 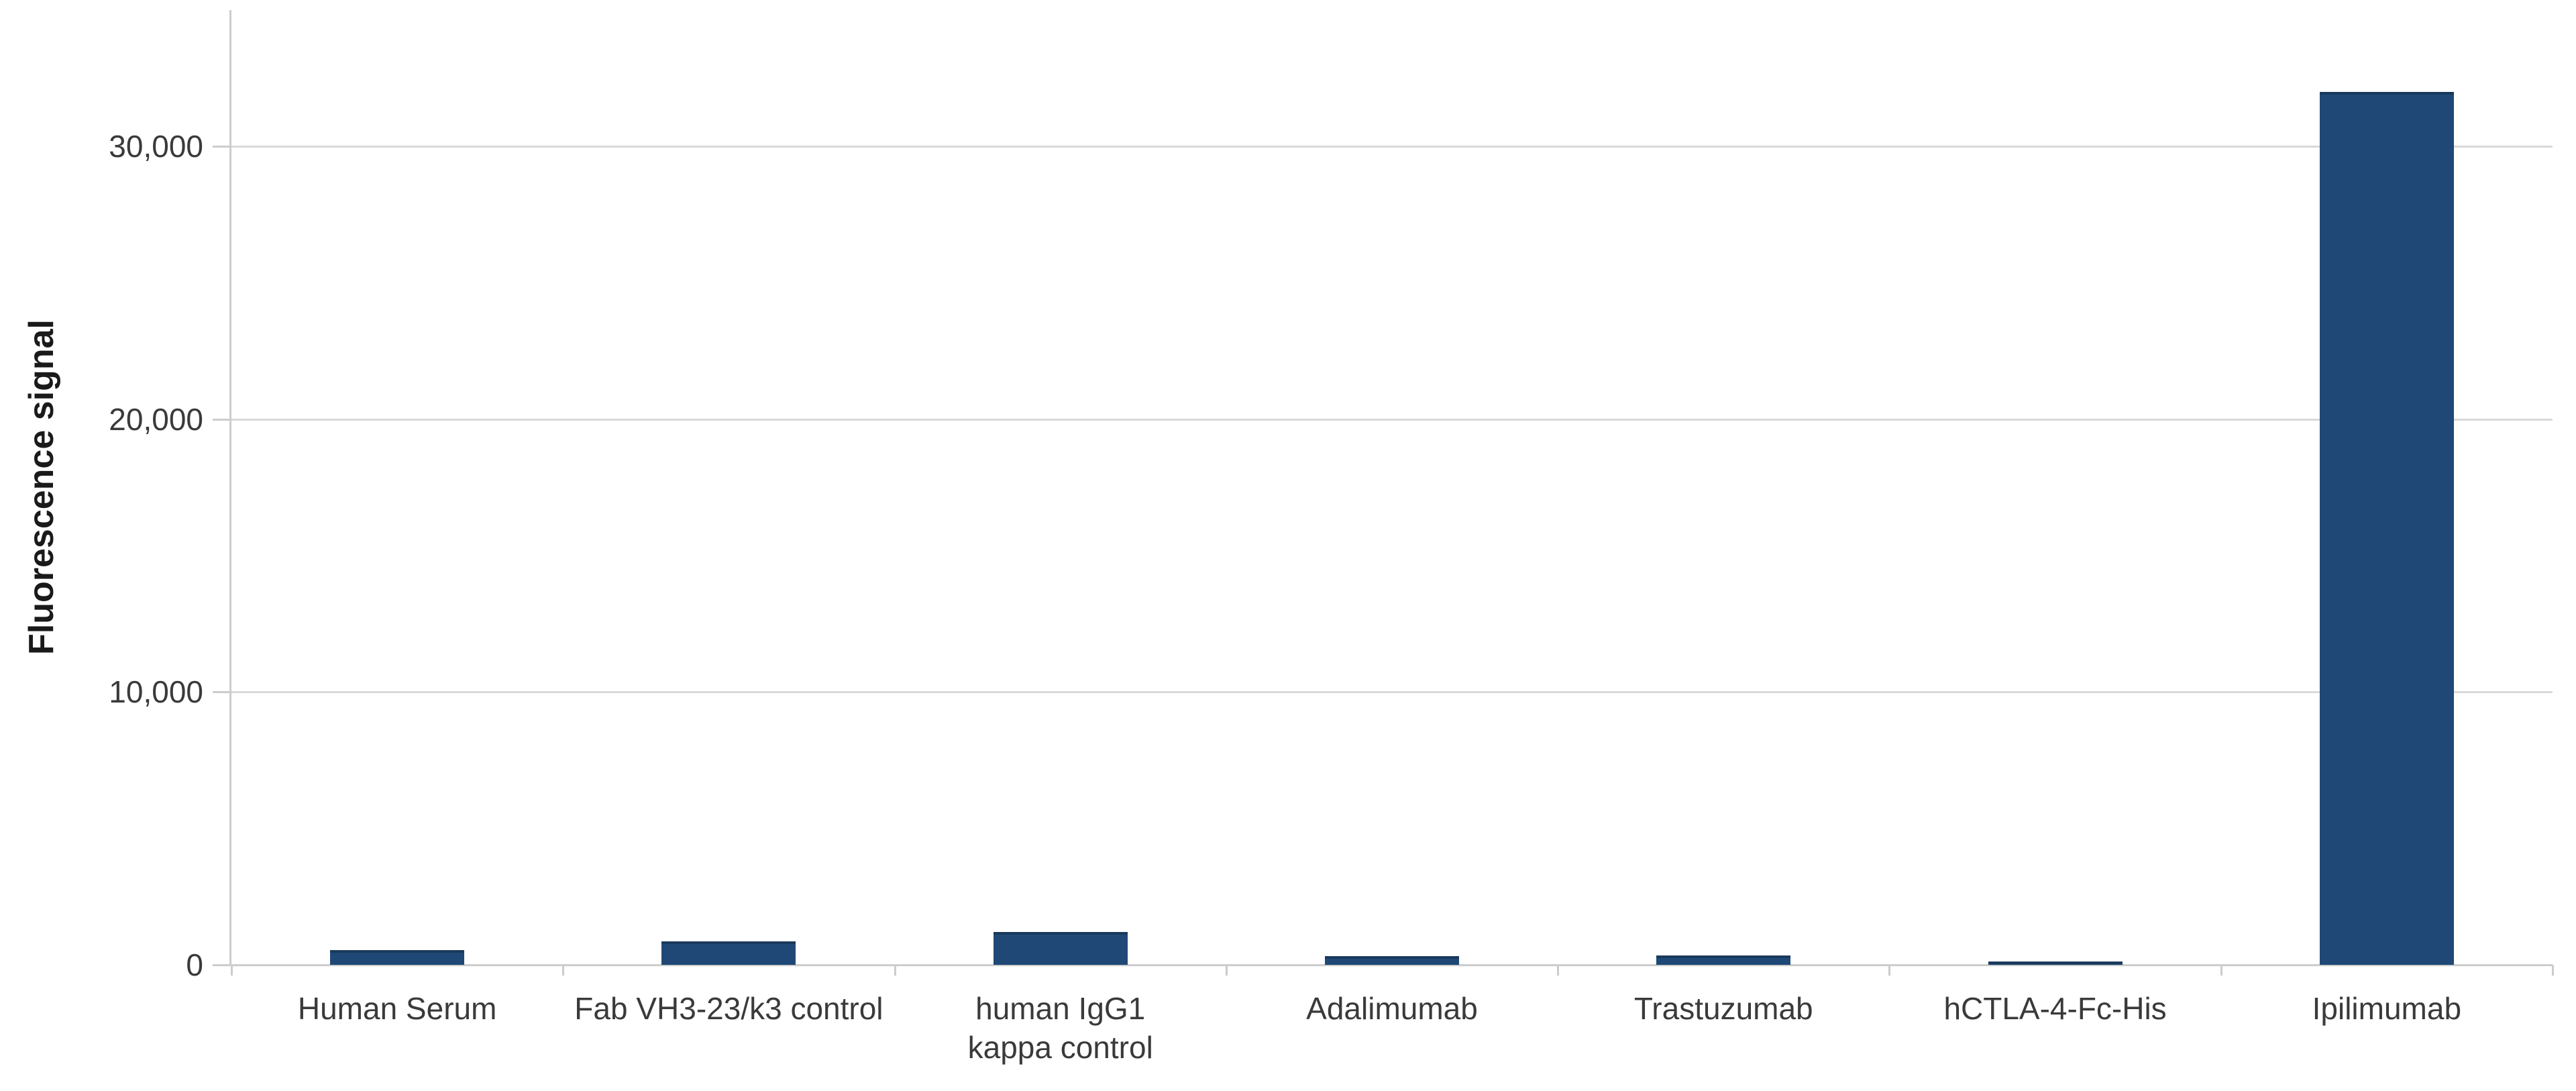 What do you see at coordinates (2055, 1008) in the screenshot?
I see `x-category-label-6: hCTLA-4-Fc-His` at bounding box center [2055, 1008].